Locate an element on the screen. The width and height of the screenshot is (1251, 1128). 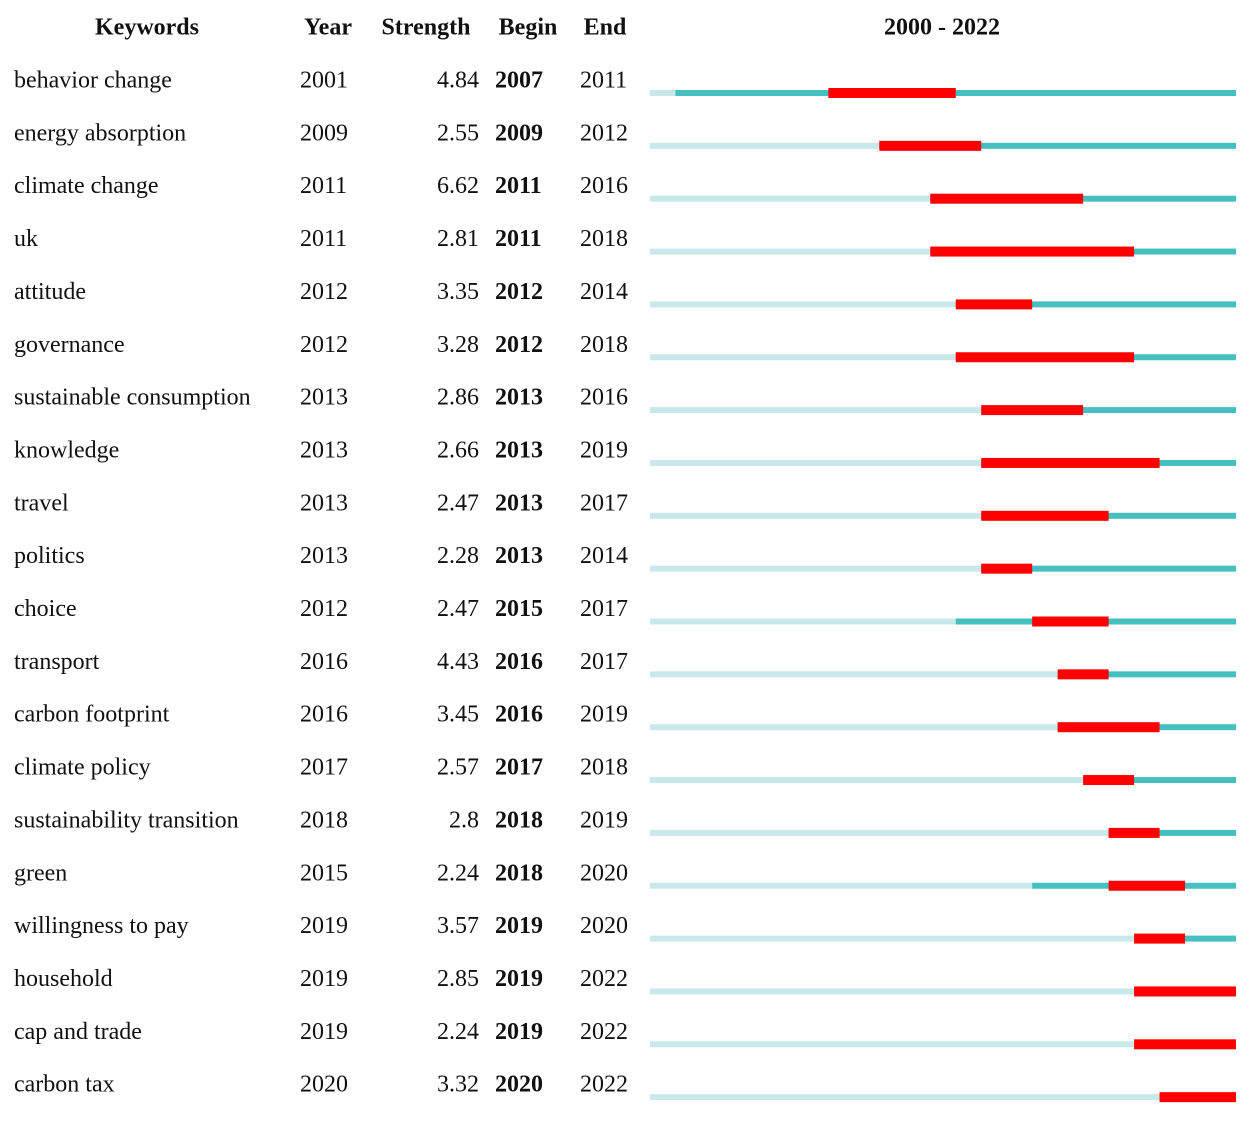
strength: 2.81 is located at coordinates (458, 239).